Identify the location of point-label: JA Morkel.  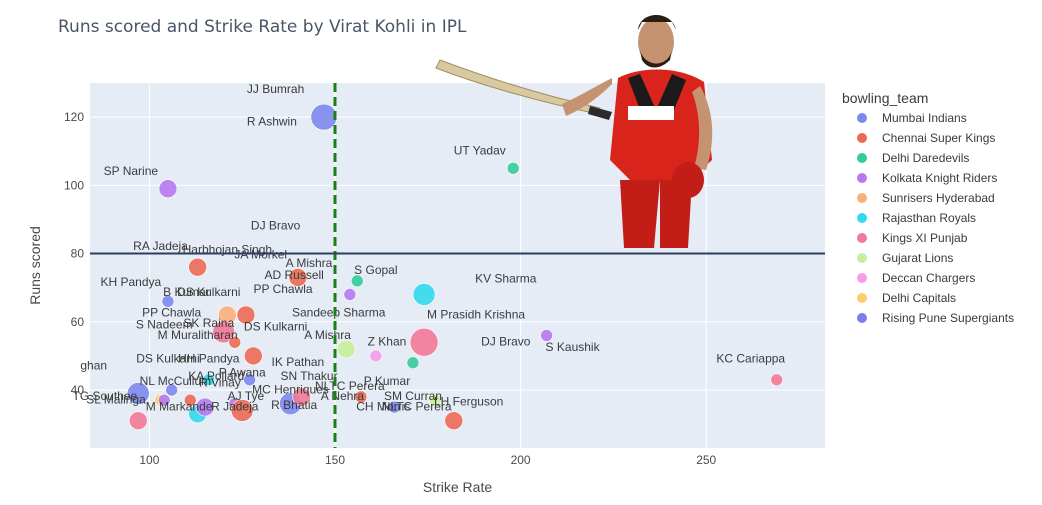
(260, 255).